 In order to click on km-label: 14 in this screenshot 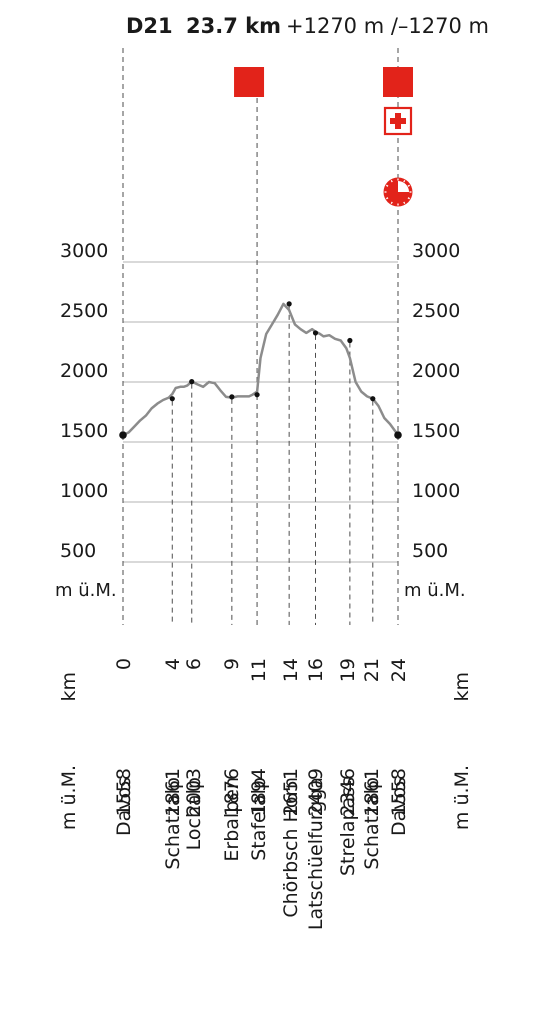, I will do `click(291, 670)`.